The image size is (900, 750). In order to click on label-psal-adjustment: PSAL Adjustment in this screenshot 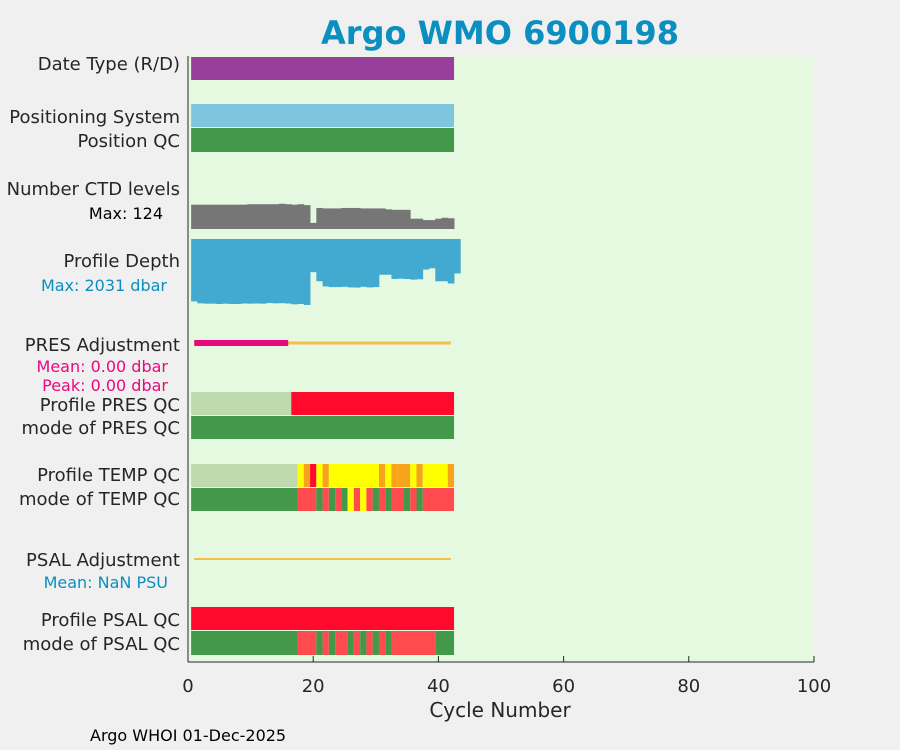, I will do `click(103, 560)`.